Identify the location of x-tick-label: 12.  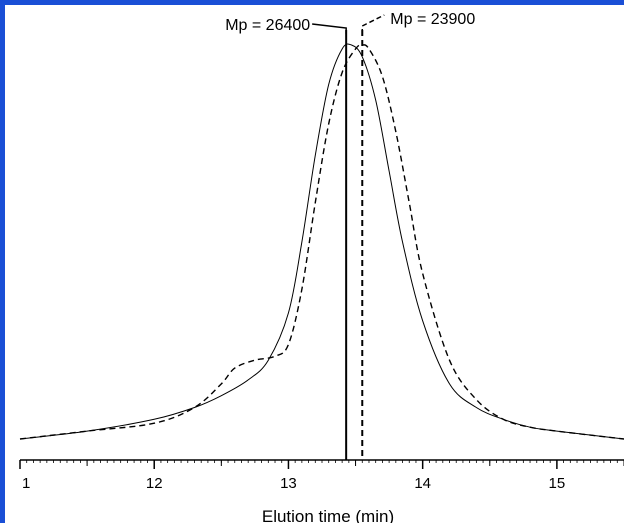
(154, 483).